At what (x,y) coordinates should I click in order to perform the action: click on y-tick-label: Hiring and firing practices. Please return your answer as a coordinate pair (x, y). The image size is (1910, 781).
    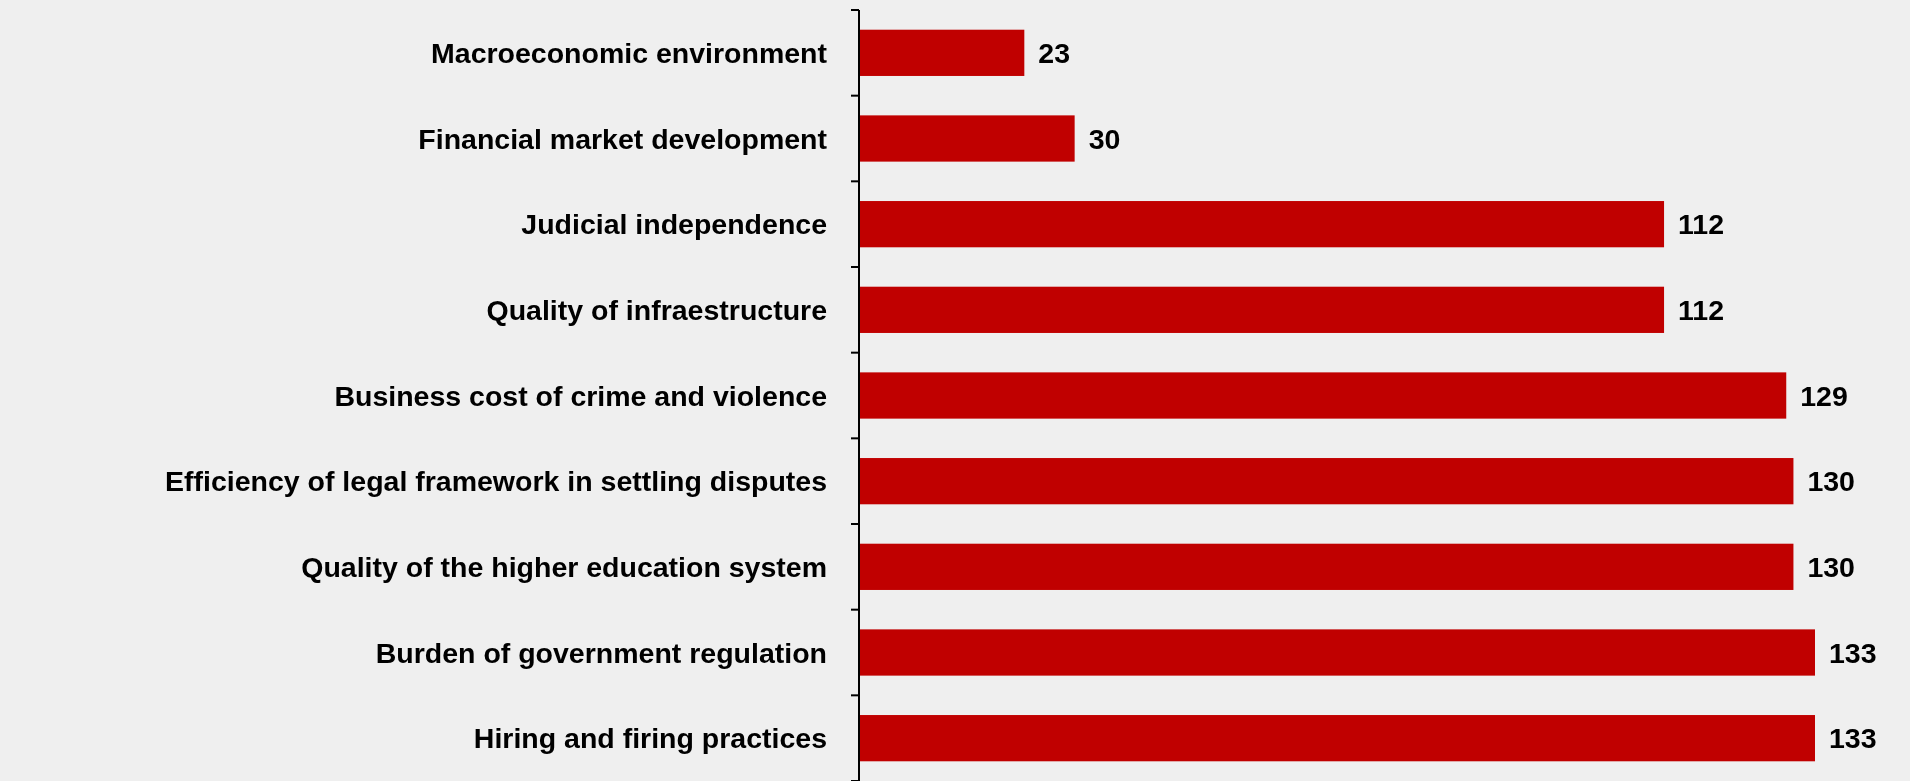
    Looking at the image, I should click on (650, 738).